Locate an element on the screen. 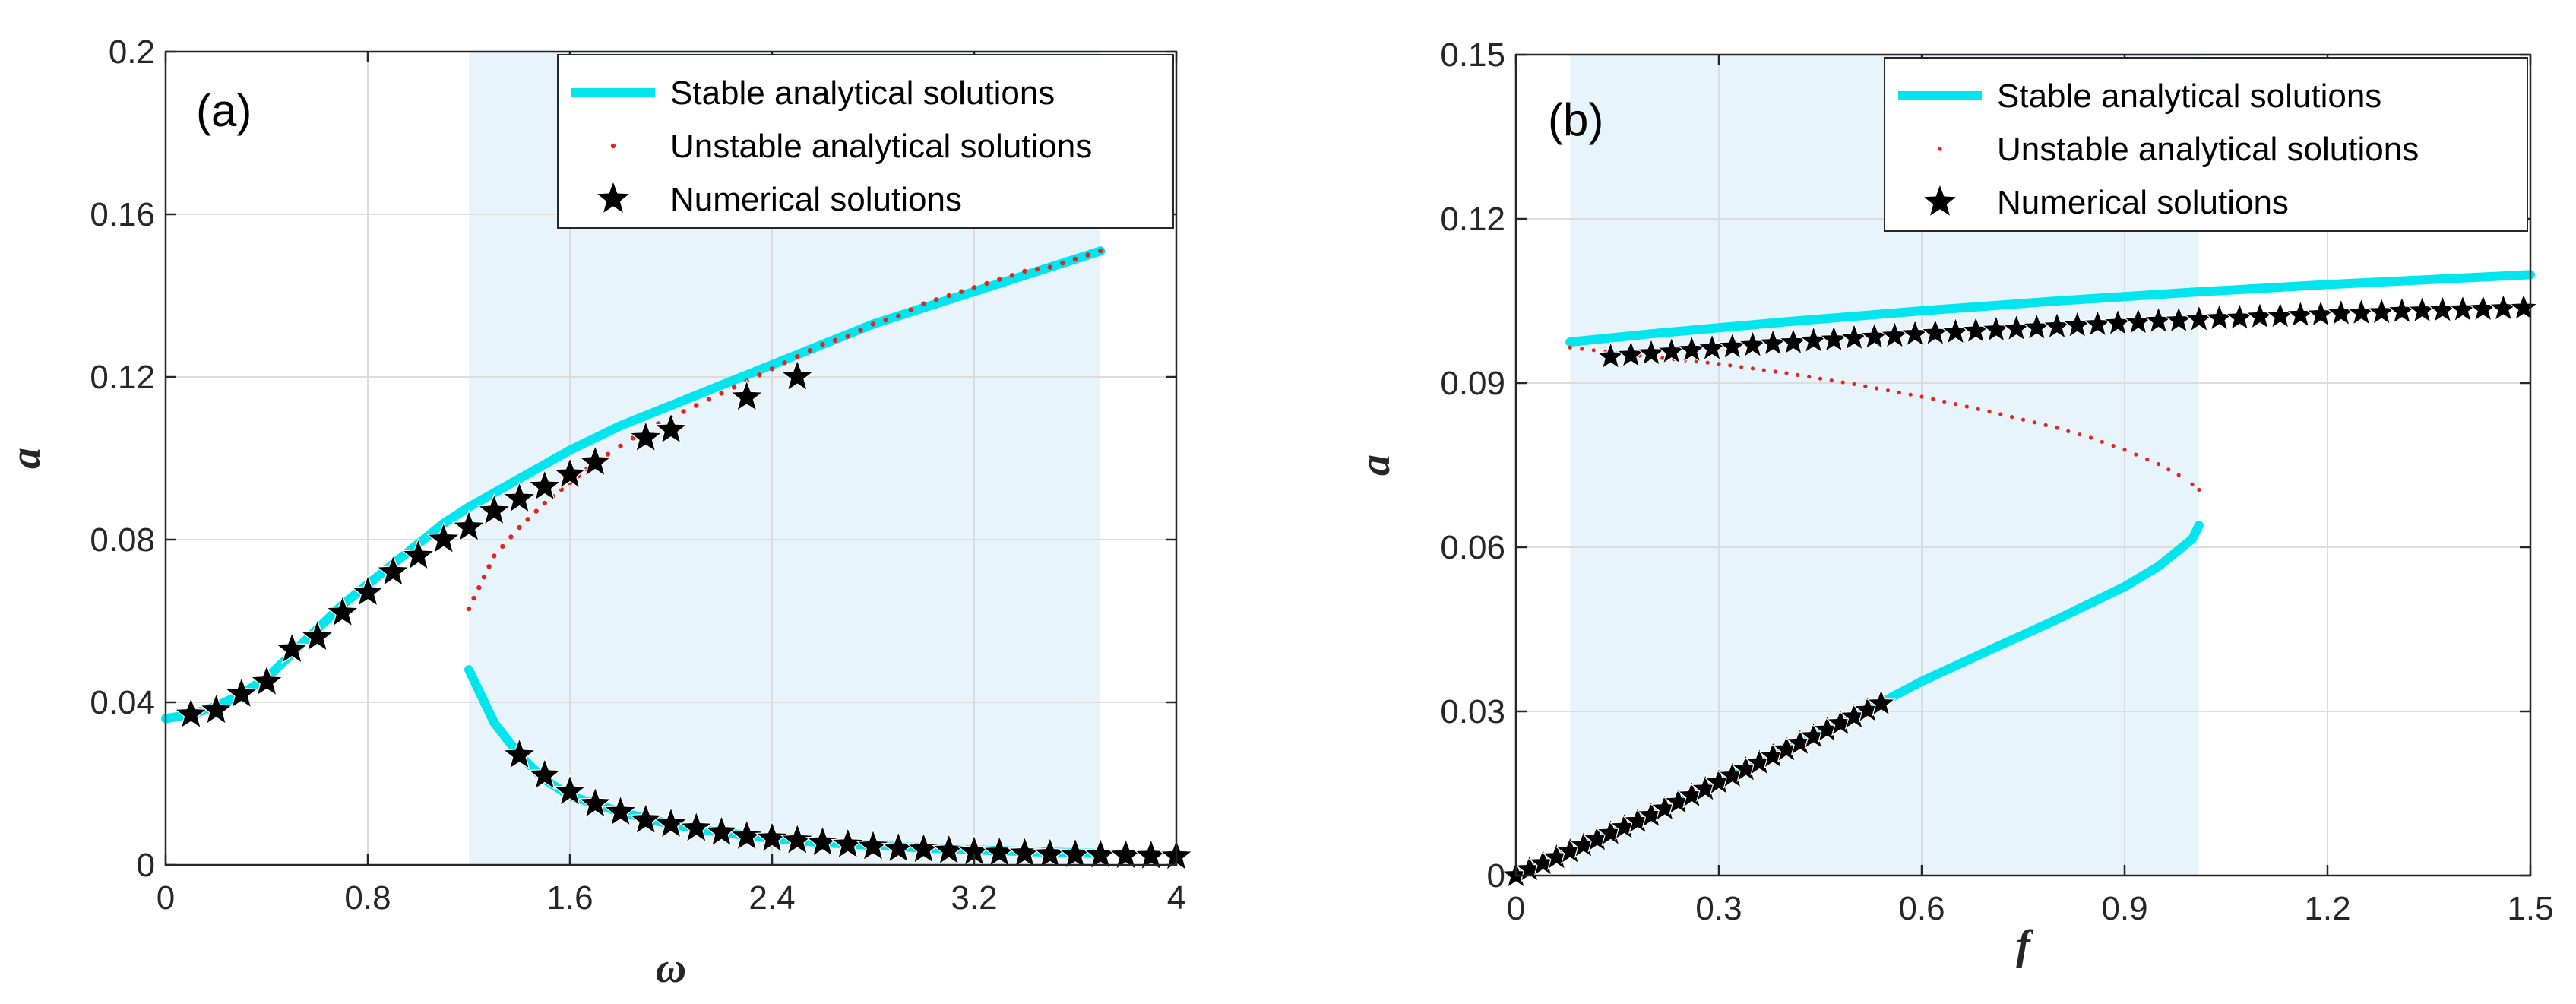 The width and height of the screenshot is (2576, 1004). legend-entry: Unstable analytical solutions is located at coordinates (881, 146).